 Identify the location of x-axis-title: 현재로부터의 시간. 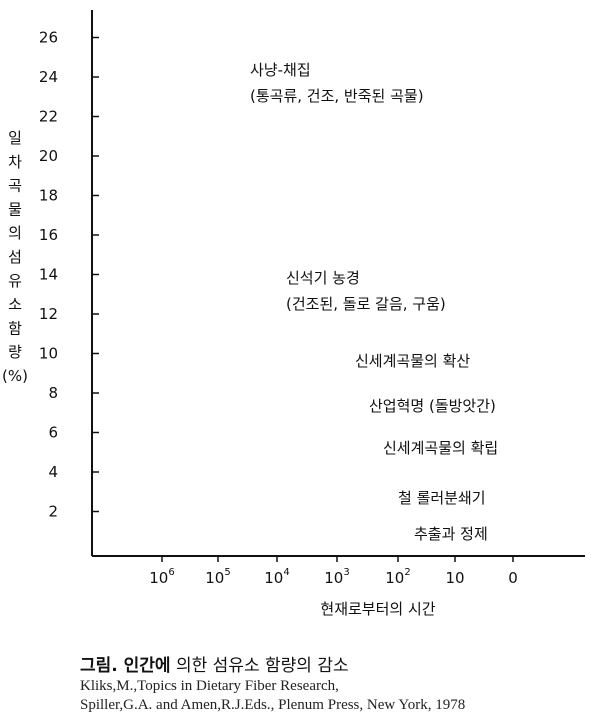
(377, 609).